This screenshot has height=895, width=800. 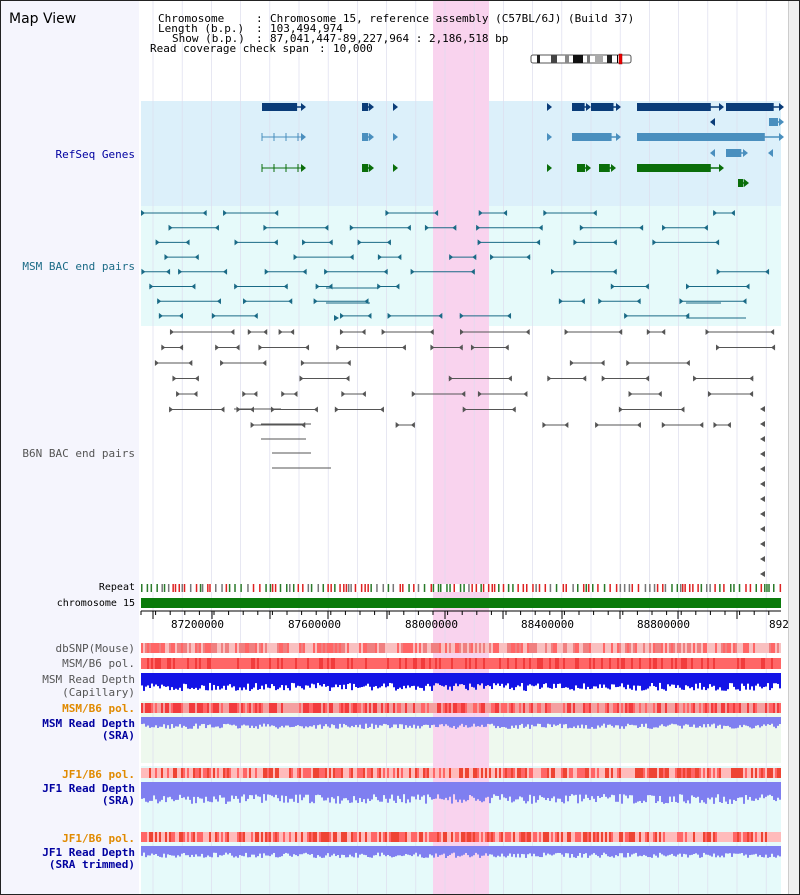 I want to click on chromosome-ideogram, so click(x=582, y=60).